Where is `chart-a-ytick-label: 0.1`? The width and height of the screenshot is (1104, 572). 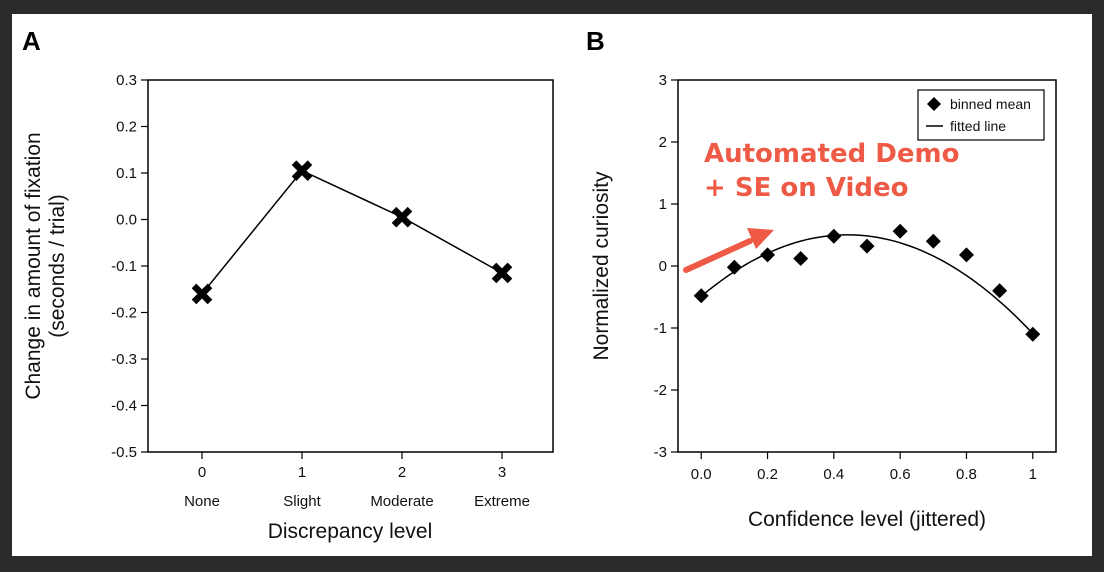
chart-a-ytick-label: 0.1 is located at coordinates (126, 173).